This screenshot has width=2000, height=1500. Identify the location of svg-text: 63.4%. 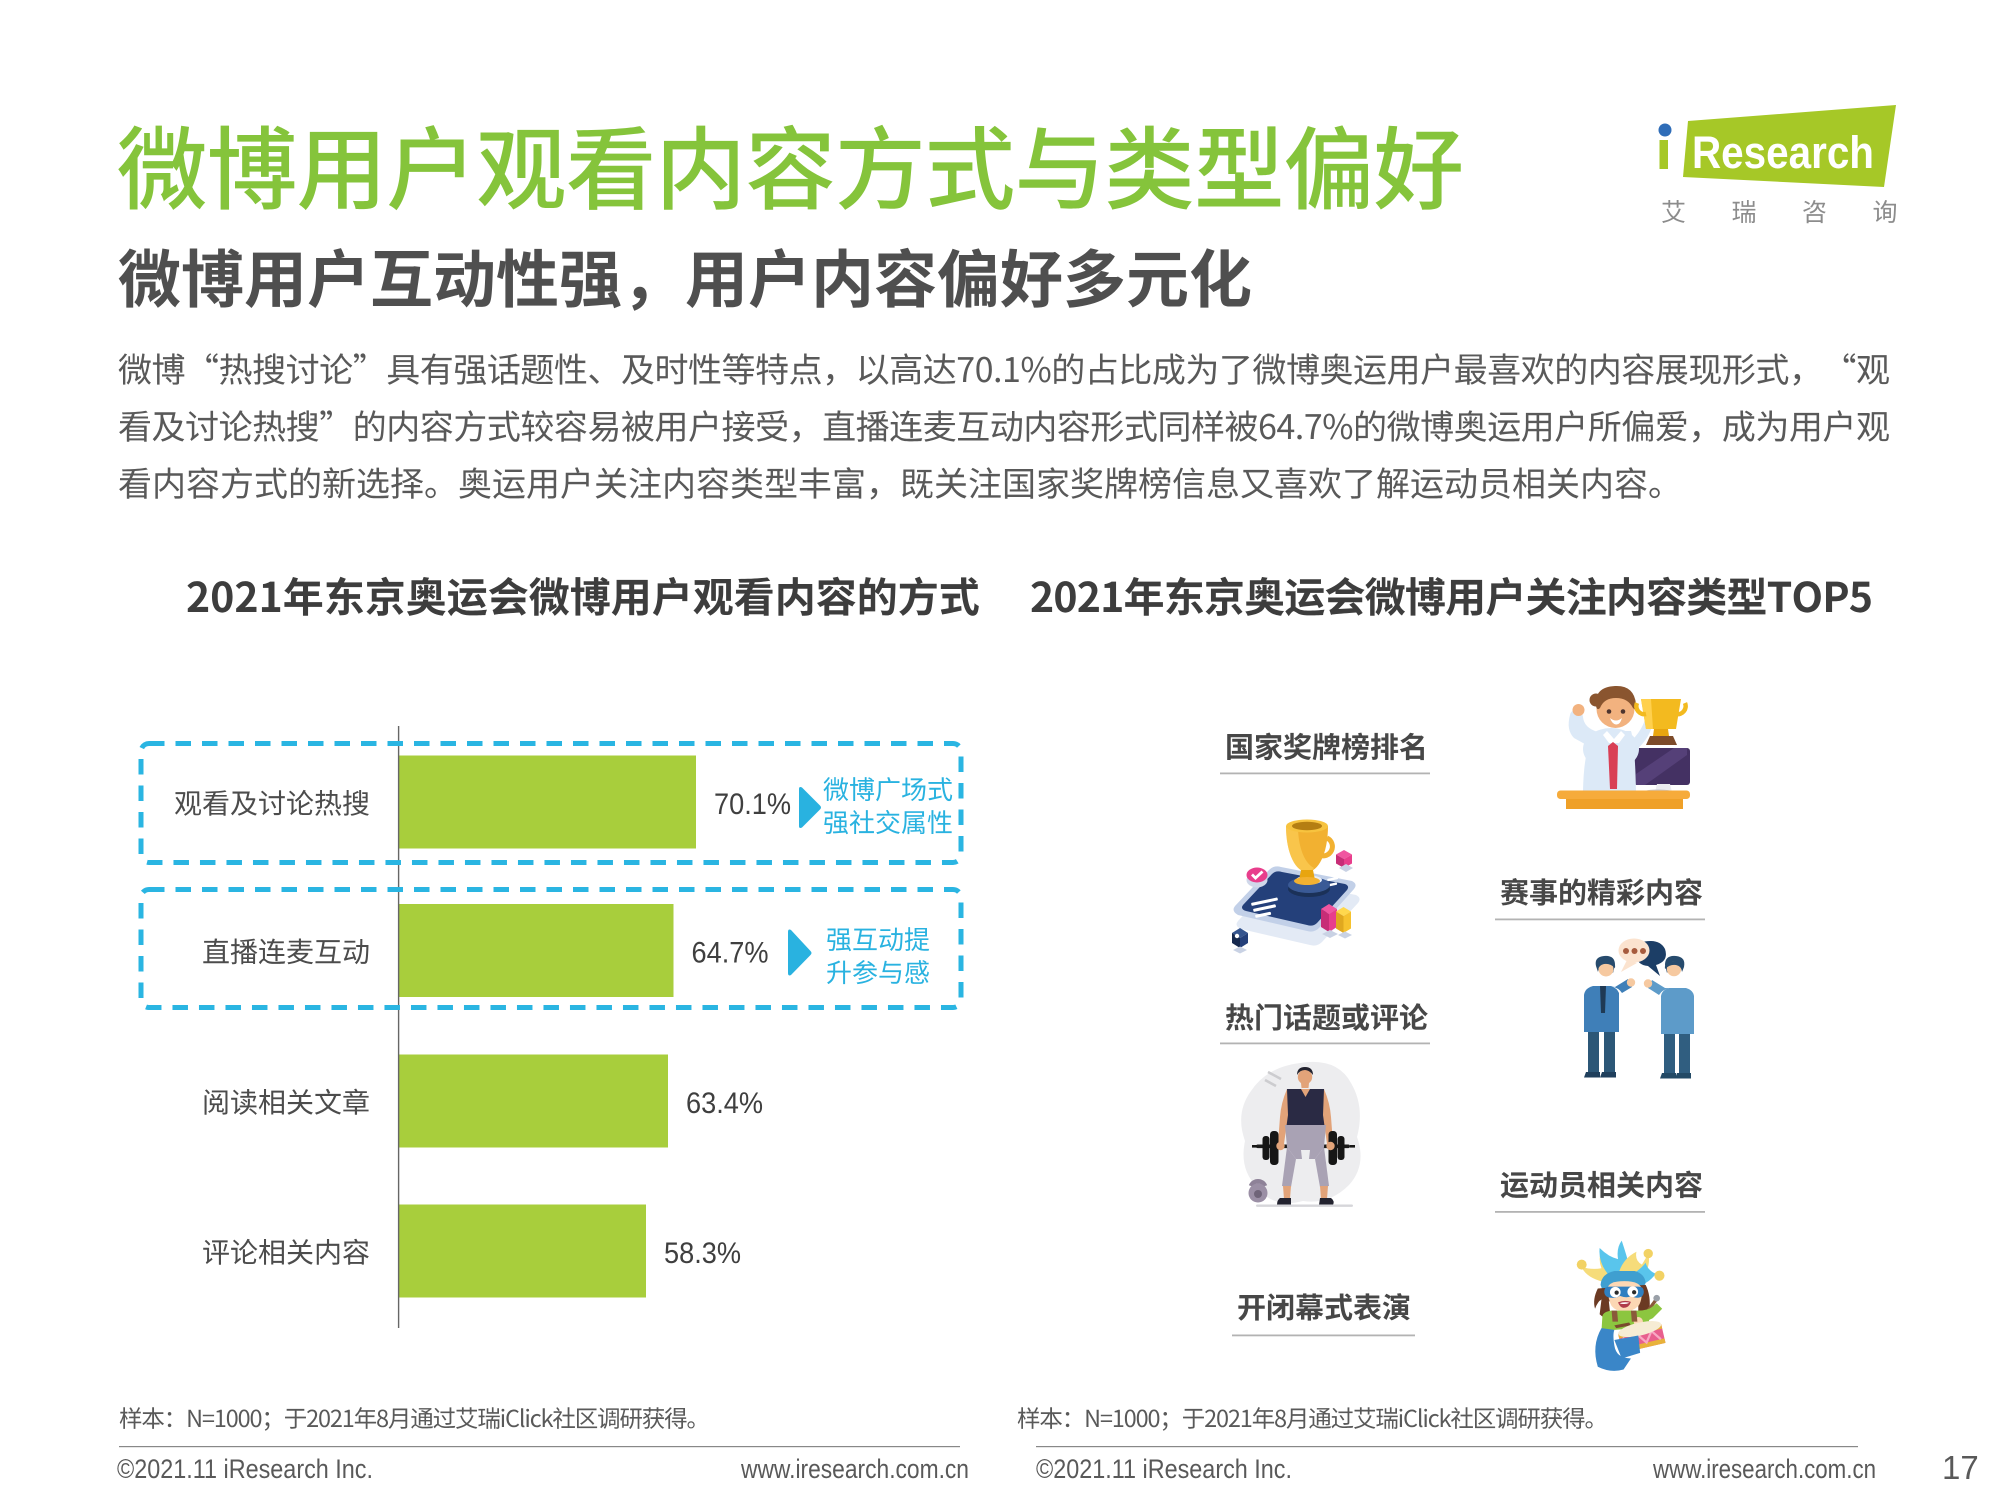
(724, 1103).